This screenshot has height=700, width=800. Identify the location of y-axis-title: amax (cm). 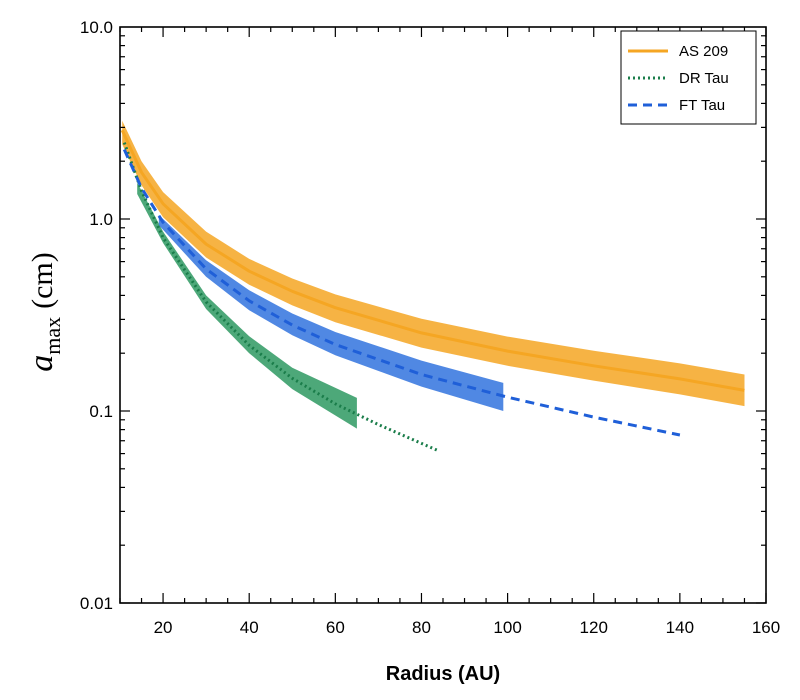
(44, 312).